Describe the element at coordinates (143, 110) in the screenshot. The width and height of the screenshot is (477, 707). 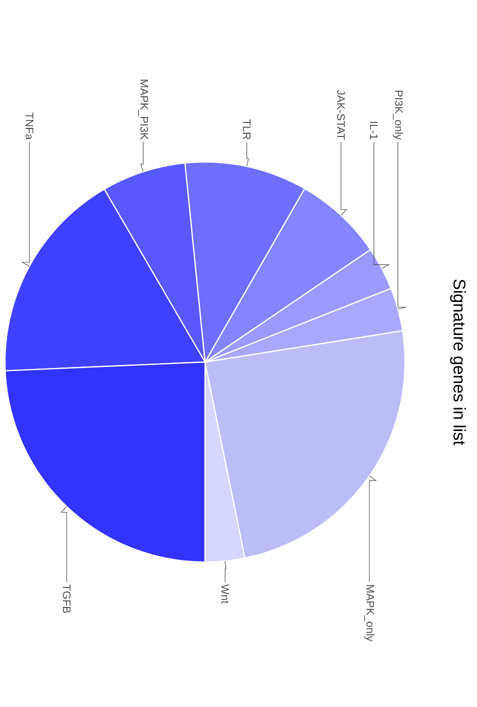
I see `slice-label: MAPK_PI3K` at that location.